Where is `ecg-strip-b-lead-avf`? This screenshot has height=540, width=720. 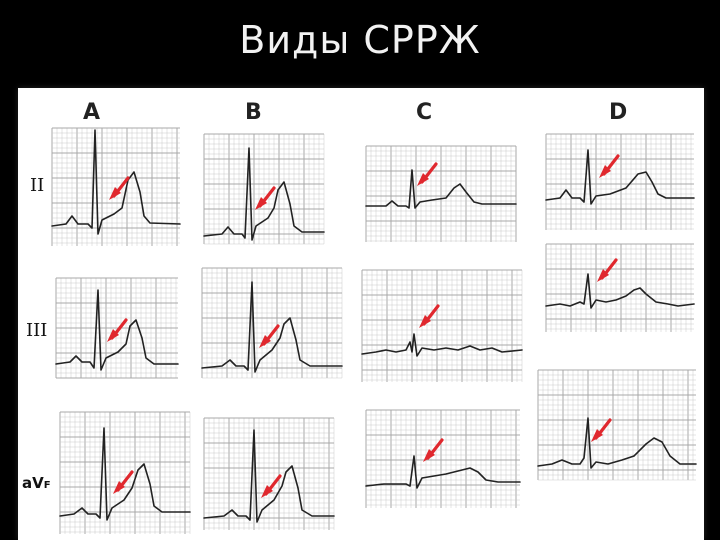 ecg-strip-b-lead-avf is located at coordinates (269, 473).